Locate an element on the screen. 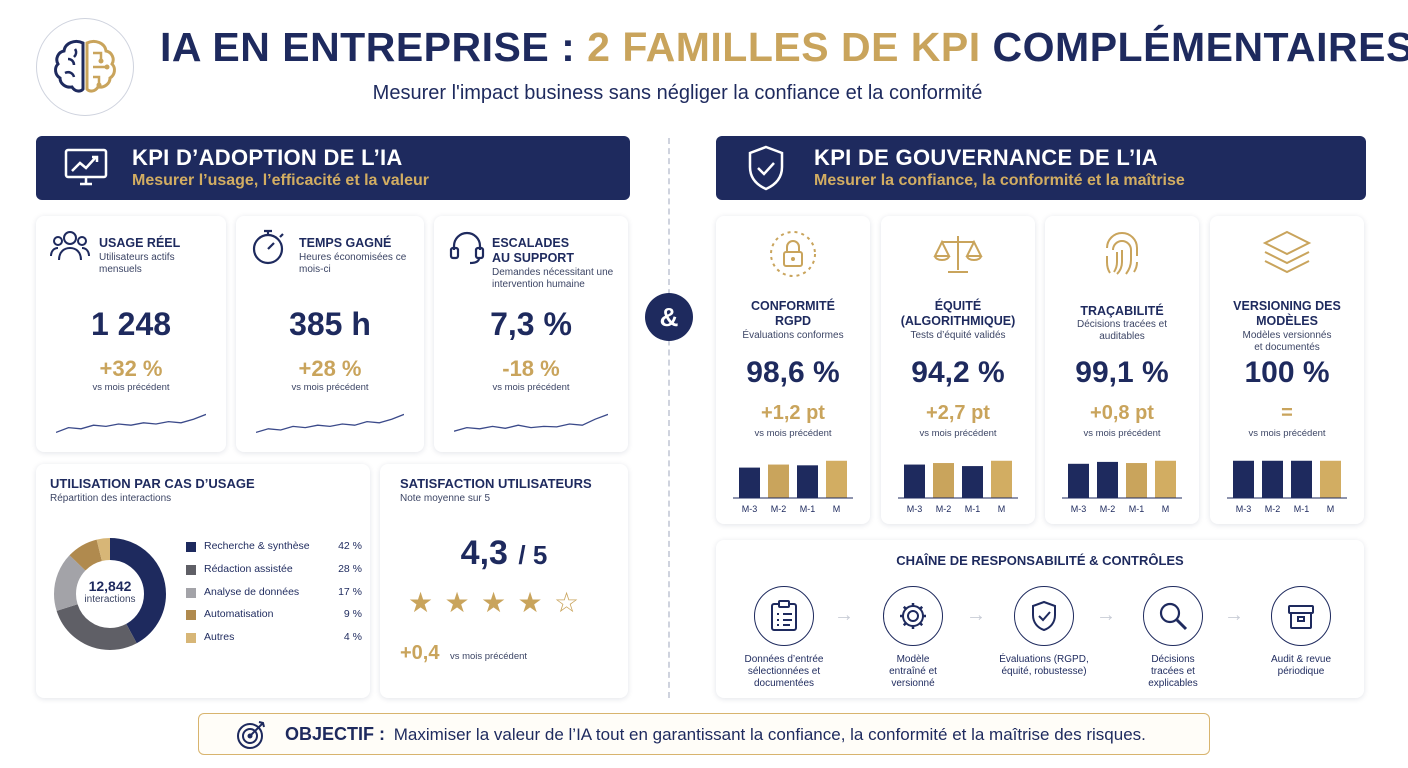 This screenshot has height=768, width=1408. kpi-title: VERSIONING DES MODÈLES is located at coordinates (1287, 313).